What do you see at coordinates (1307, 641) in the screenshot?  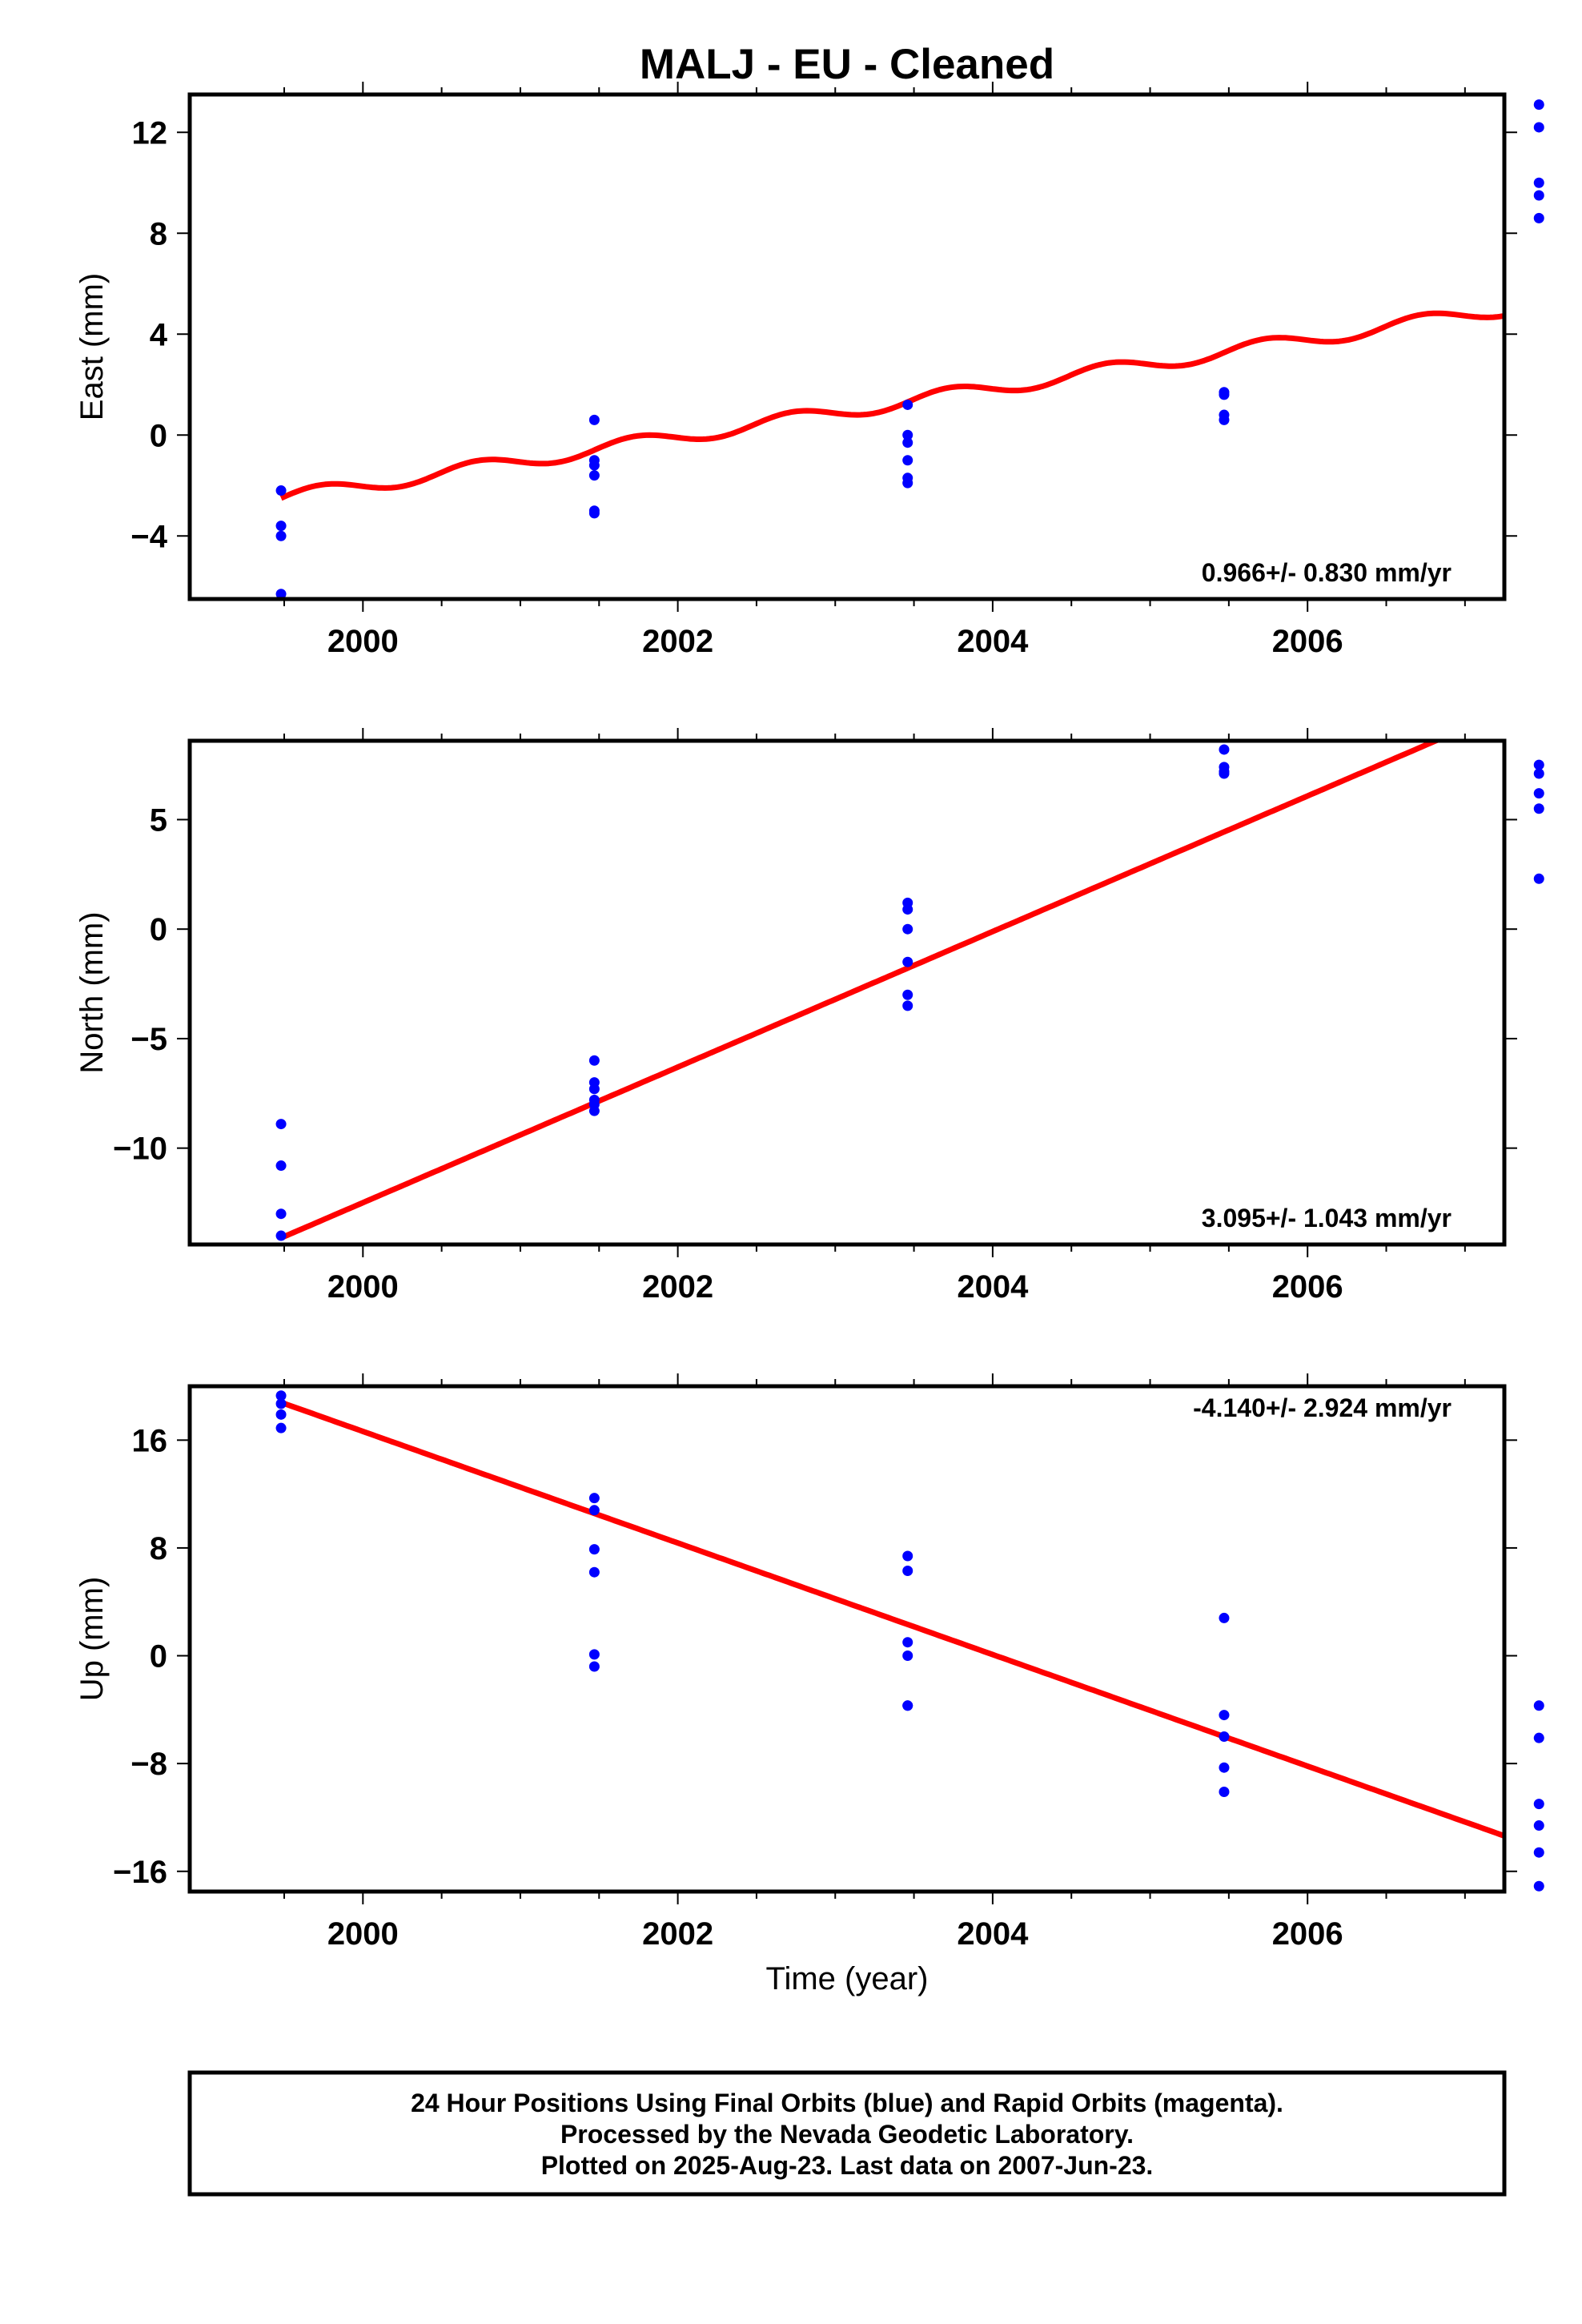 I see `panel-1-x-tick-label: 2006` at bounding box center [1307, 641].